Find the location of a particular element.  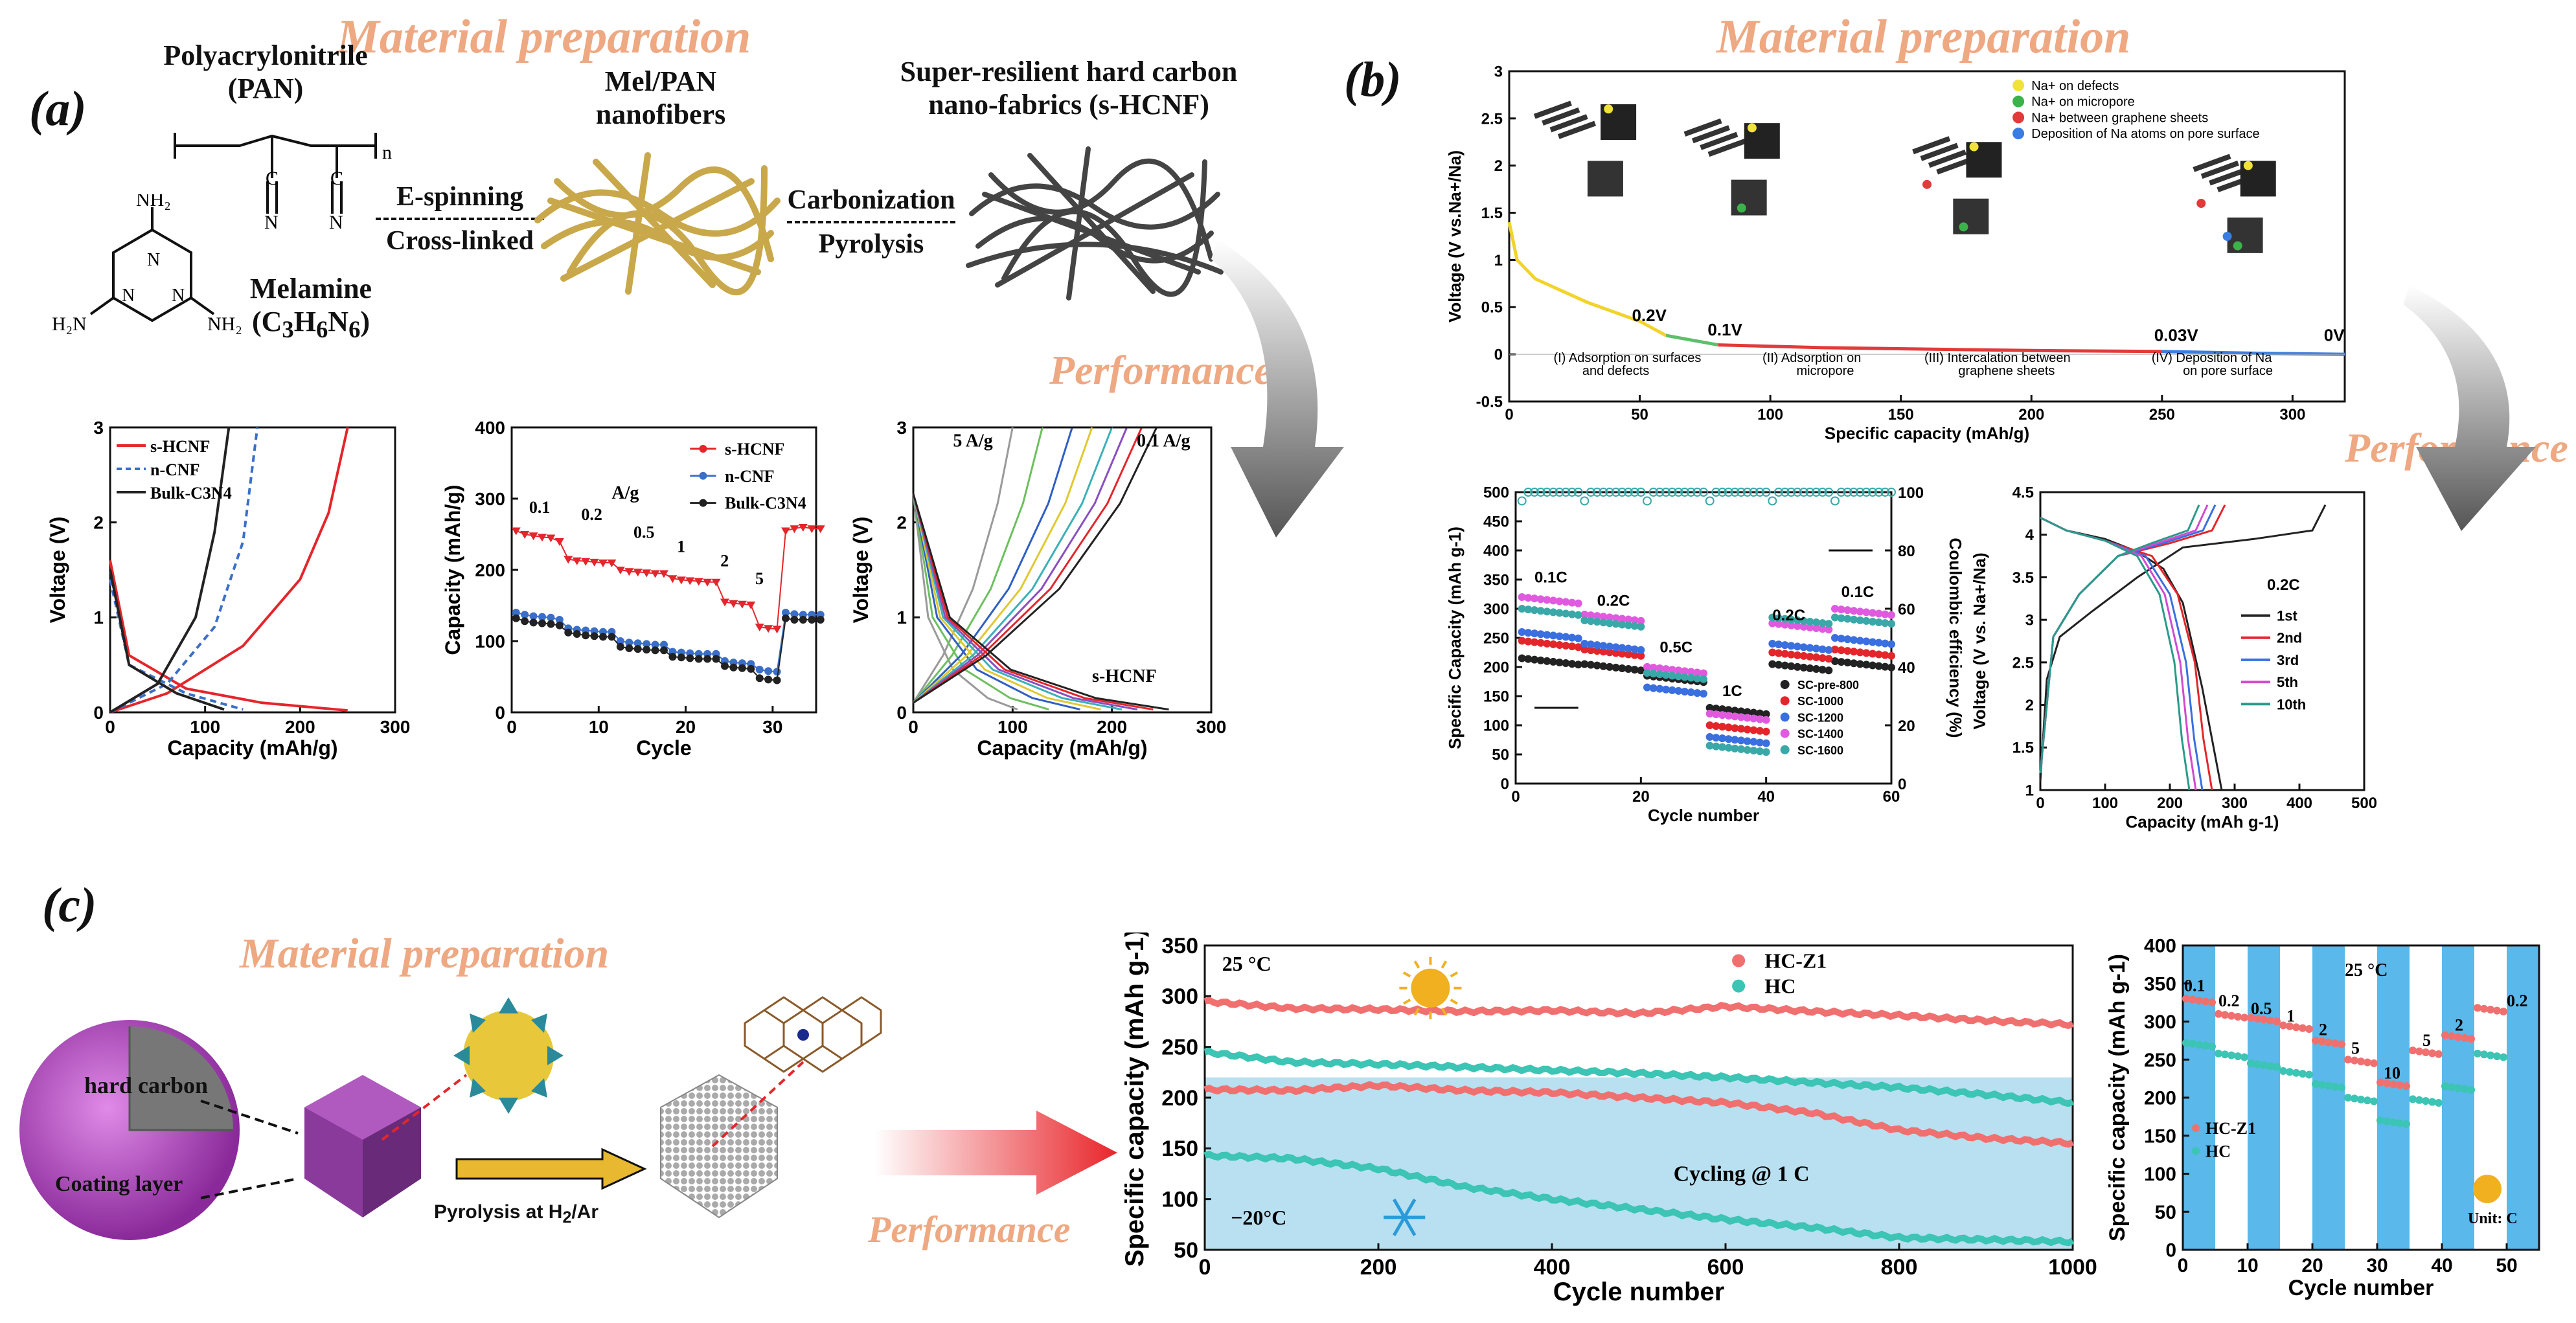

stage-label: and defects is located at coordinates (1615, 371).